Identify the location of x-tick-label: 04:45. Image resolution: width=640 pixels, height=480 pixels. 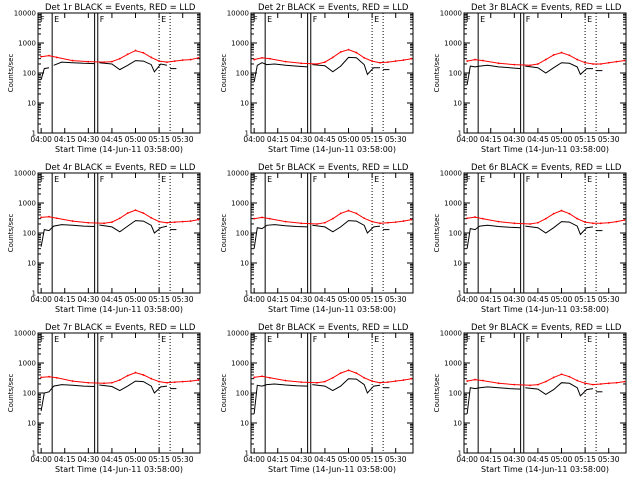
(112, 459).